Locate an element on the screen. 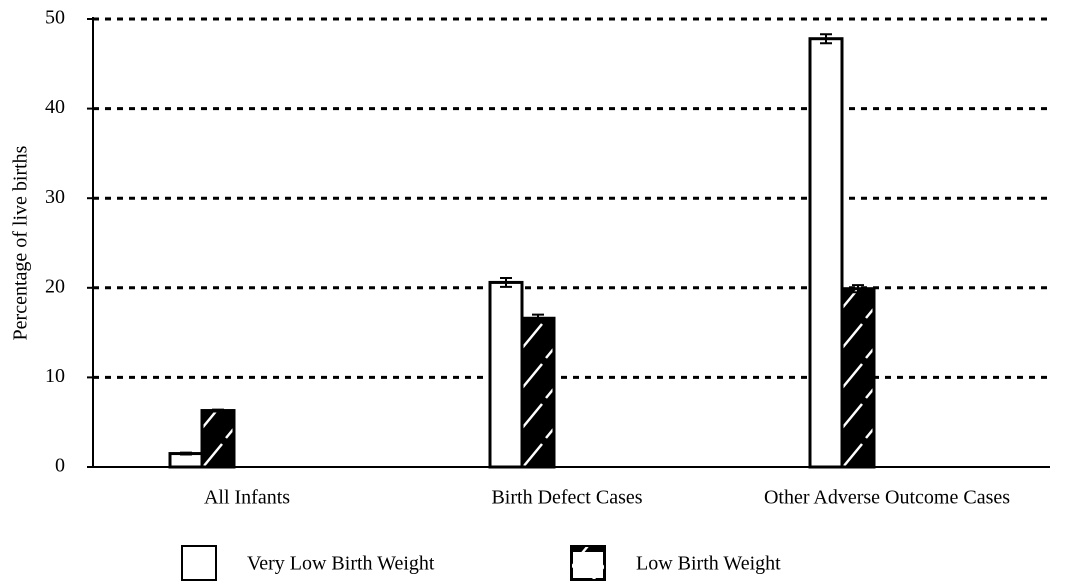 Image resolution: width=1067 pixels, height=585 pixels. y-axis-label: Percentage of live births is located at coordinates (21, 242).